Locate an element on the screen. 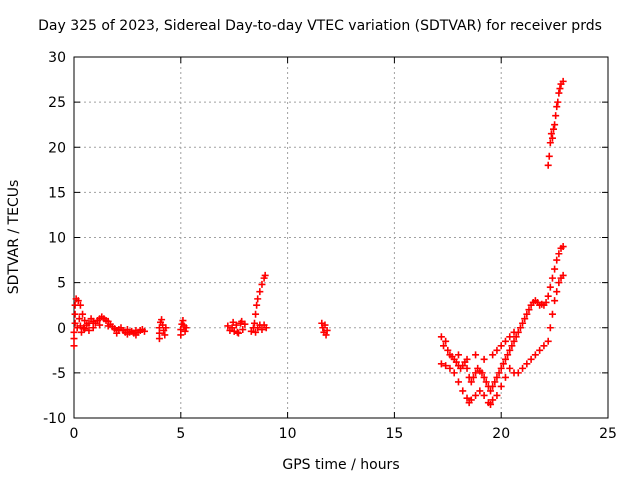 Image resolution: width=640 pixels, height=480 pixels. x-tick-label: 25 is located at coordinates (608, 434).